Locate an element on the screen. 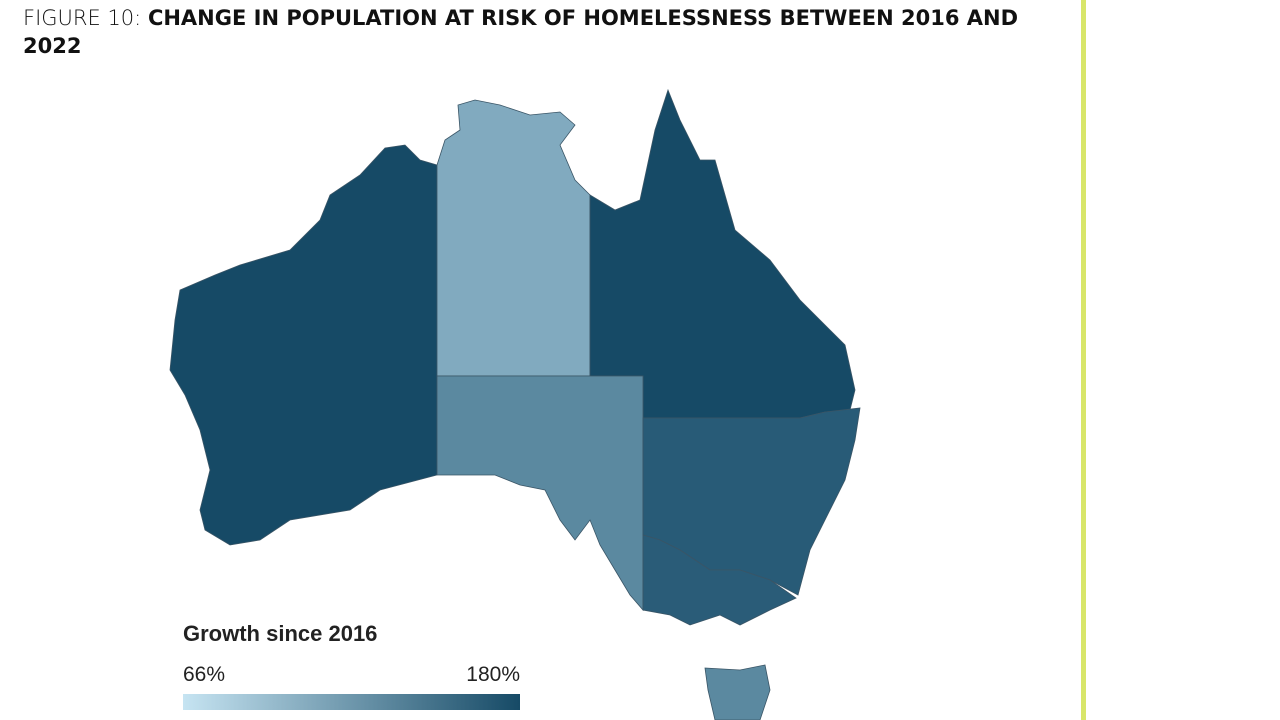 The height and width of the screenshot is (720, 1280). legend-max-label: 180% is located at coordinates (493, 674).